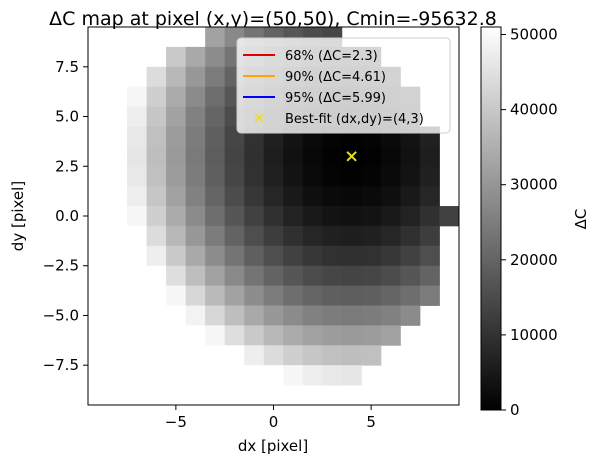 Image resolution: width=601 pixels, height=467 pixels. Describe the element at coordinates (274, 422) in the screenshot. I see `x-tick-label: 0` at that location.